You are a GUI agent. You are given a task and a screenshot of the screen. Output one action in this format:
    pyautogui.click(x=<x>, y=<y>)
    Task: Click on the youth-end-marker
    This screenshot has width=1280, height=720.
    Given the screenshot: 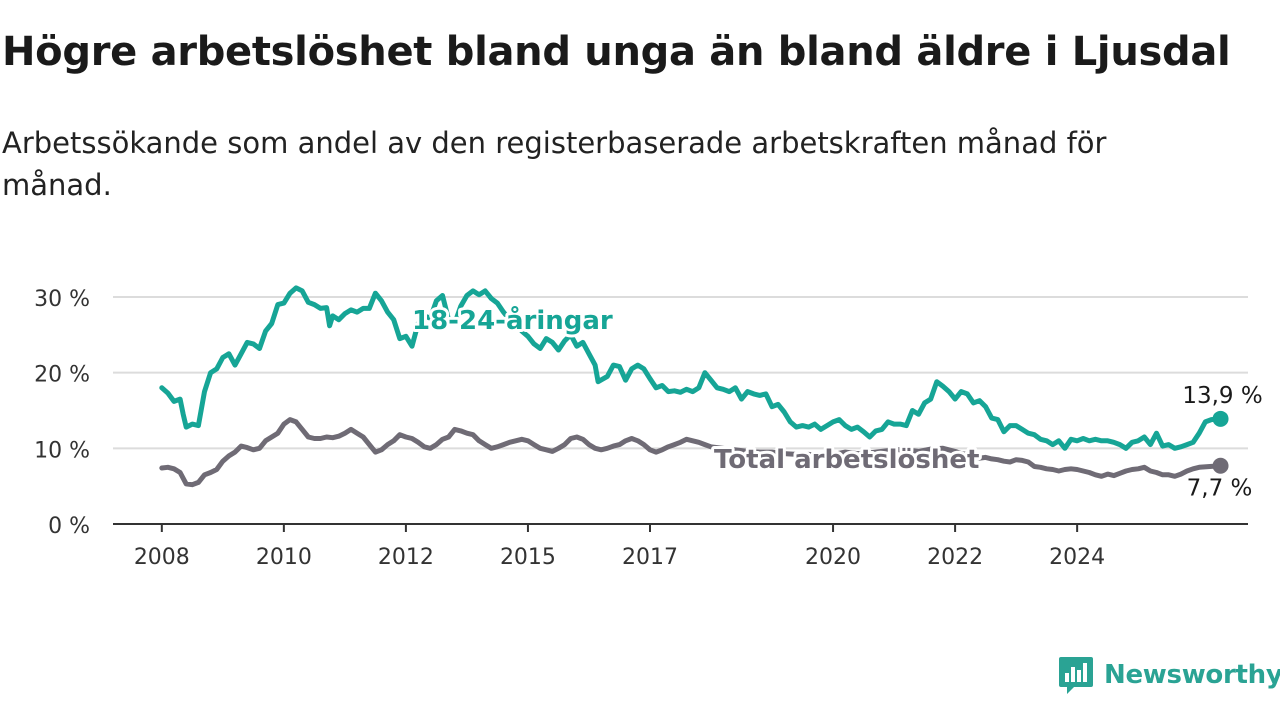 What is the action you would take?
    pyautogui.click(x=1220, y=418)
    